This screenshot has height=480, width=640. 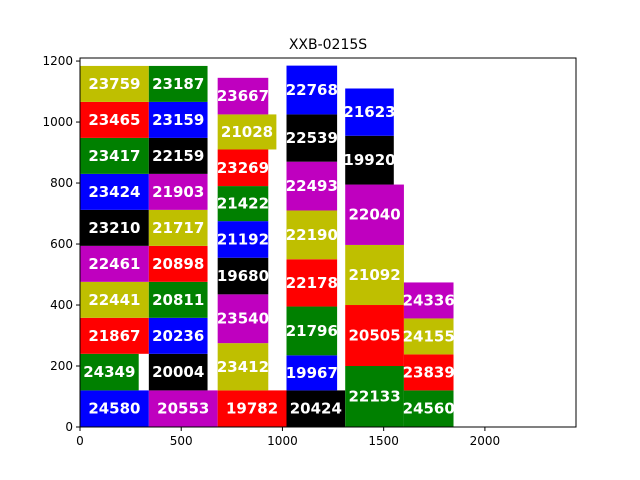 I want to click on y-tick-label: 1000, so click(x=57, y=122).